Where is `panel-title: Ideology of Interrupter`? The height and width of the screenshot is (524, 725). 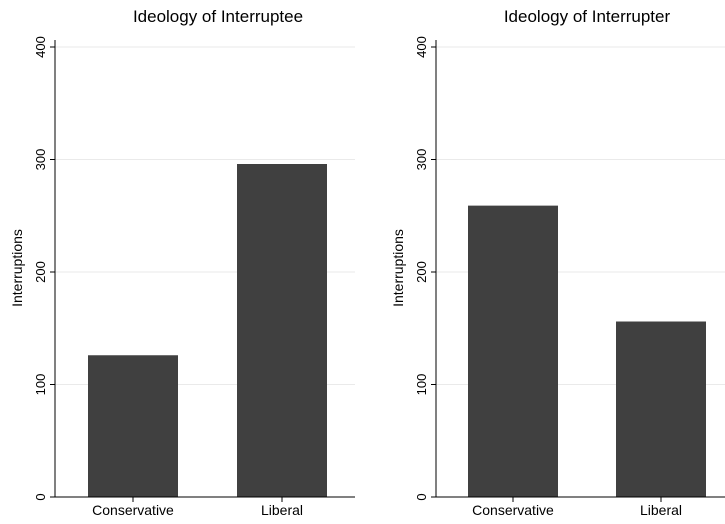 panel-title: Ideology of Interrupter is located at coordinates (587, 16).